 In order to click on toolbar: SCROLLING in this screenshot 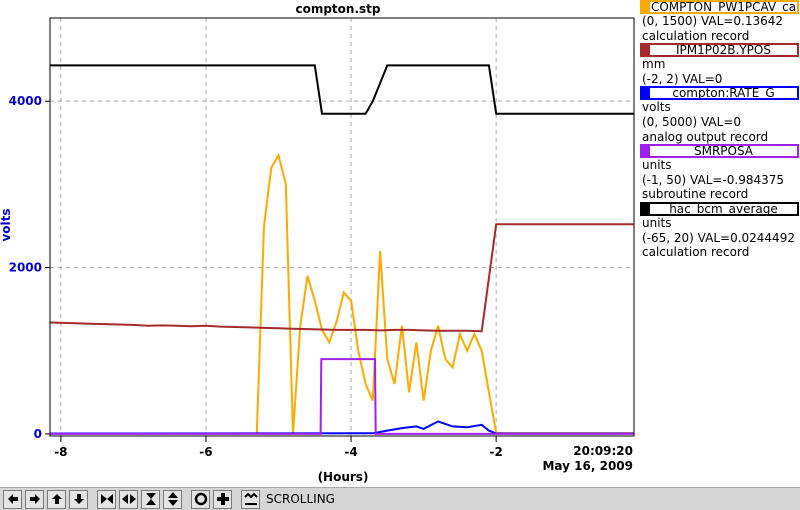, I will do `click(400, 498)`.